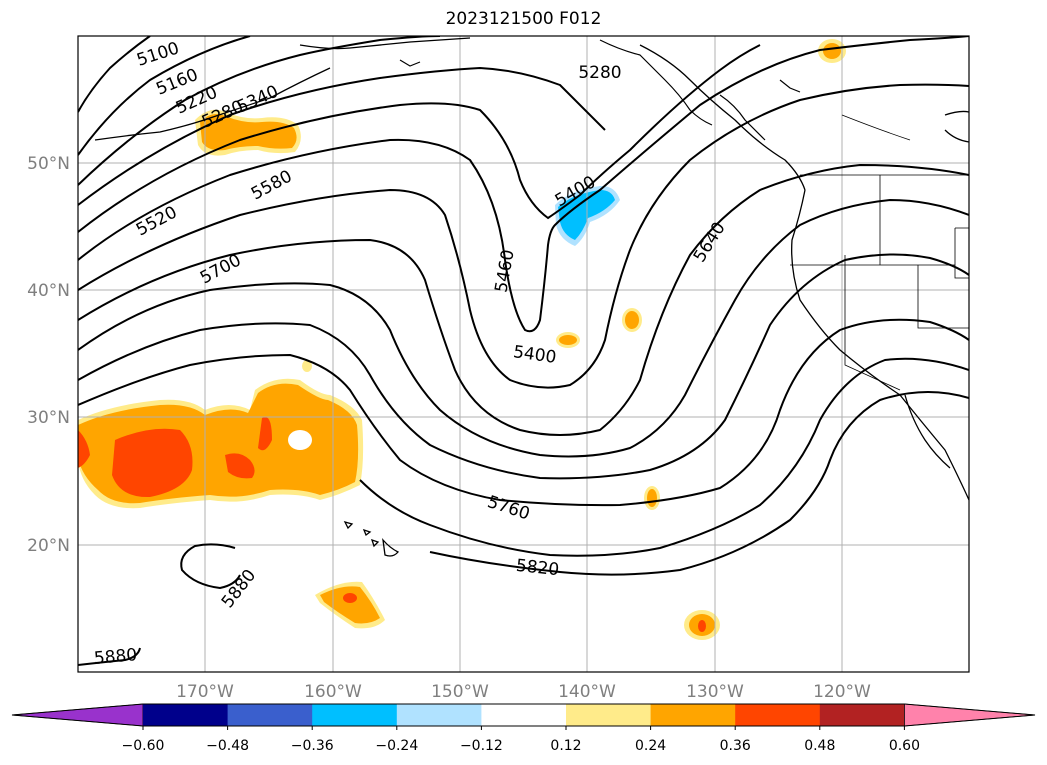  I want to click on colorbar-tick-label: −0.12, so click(481, 746).